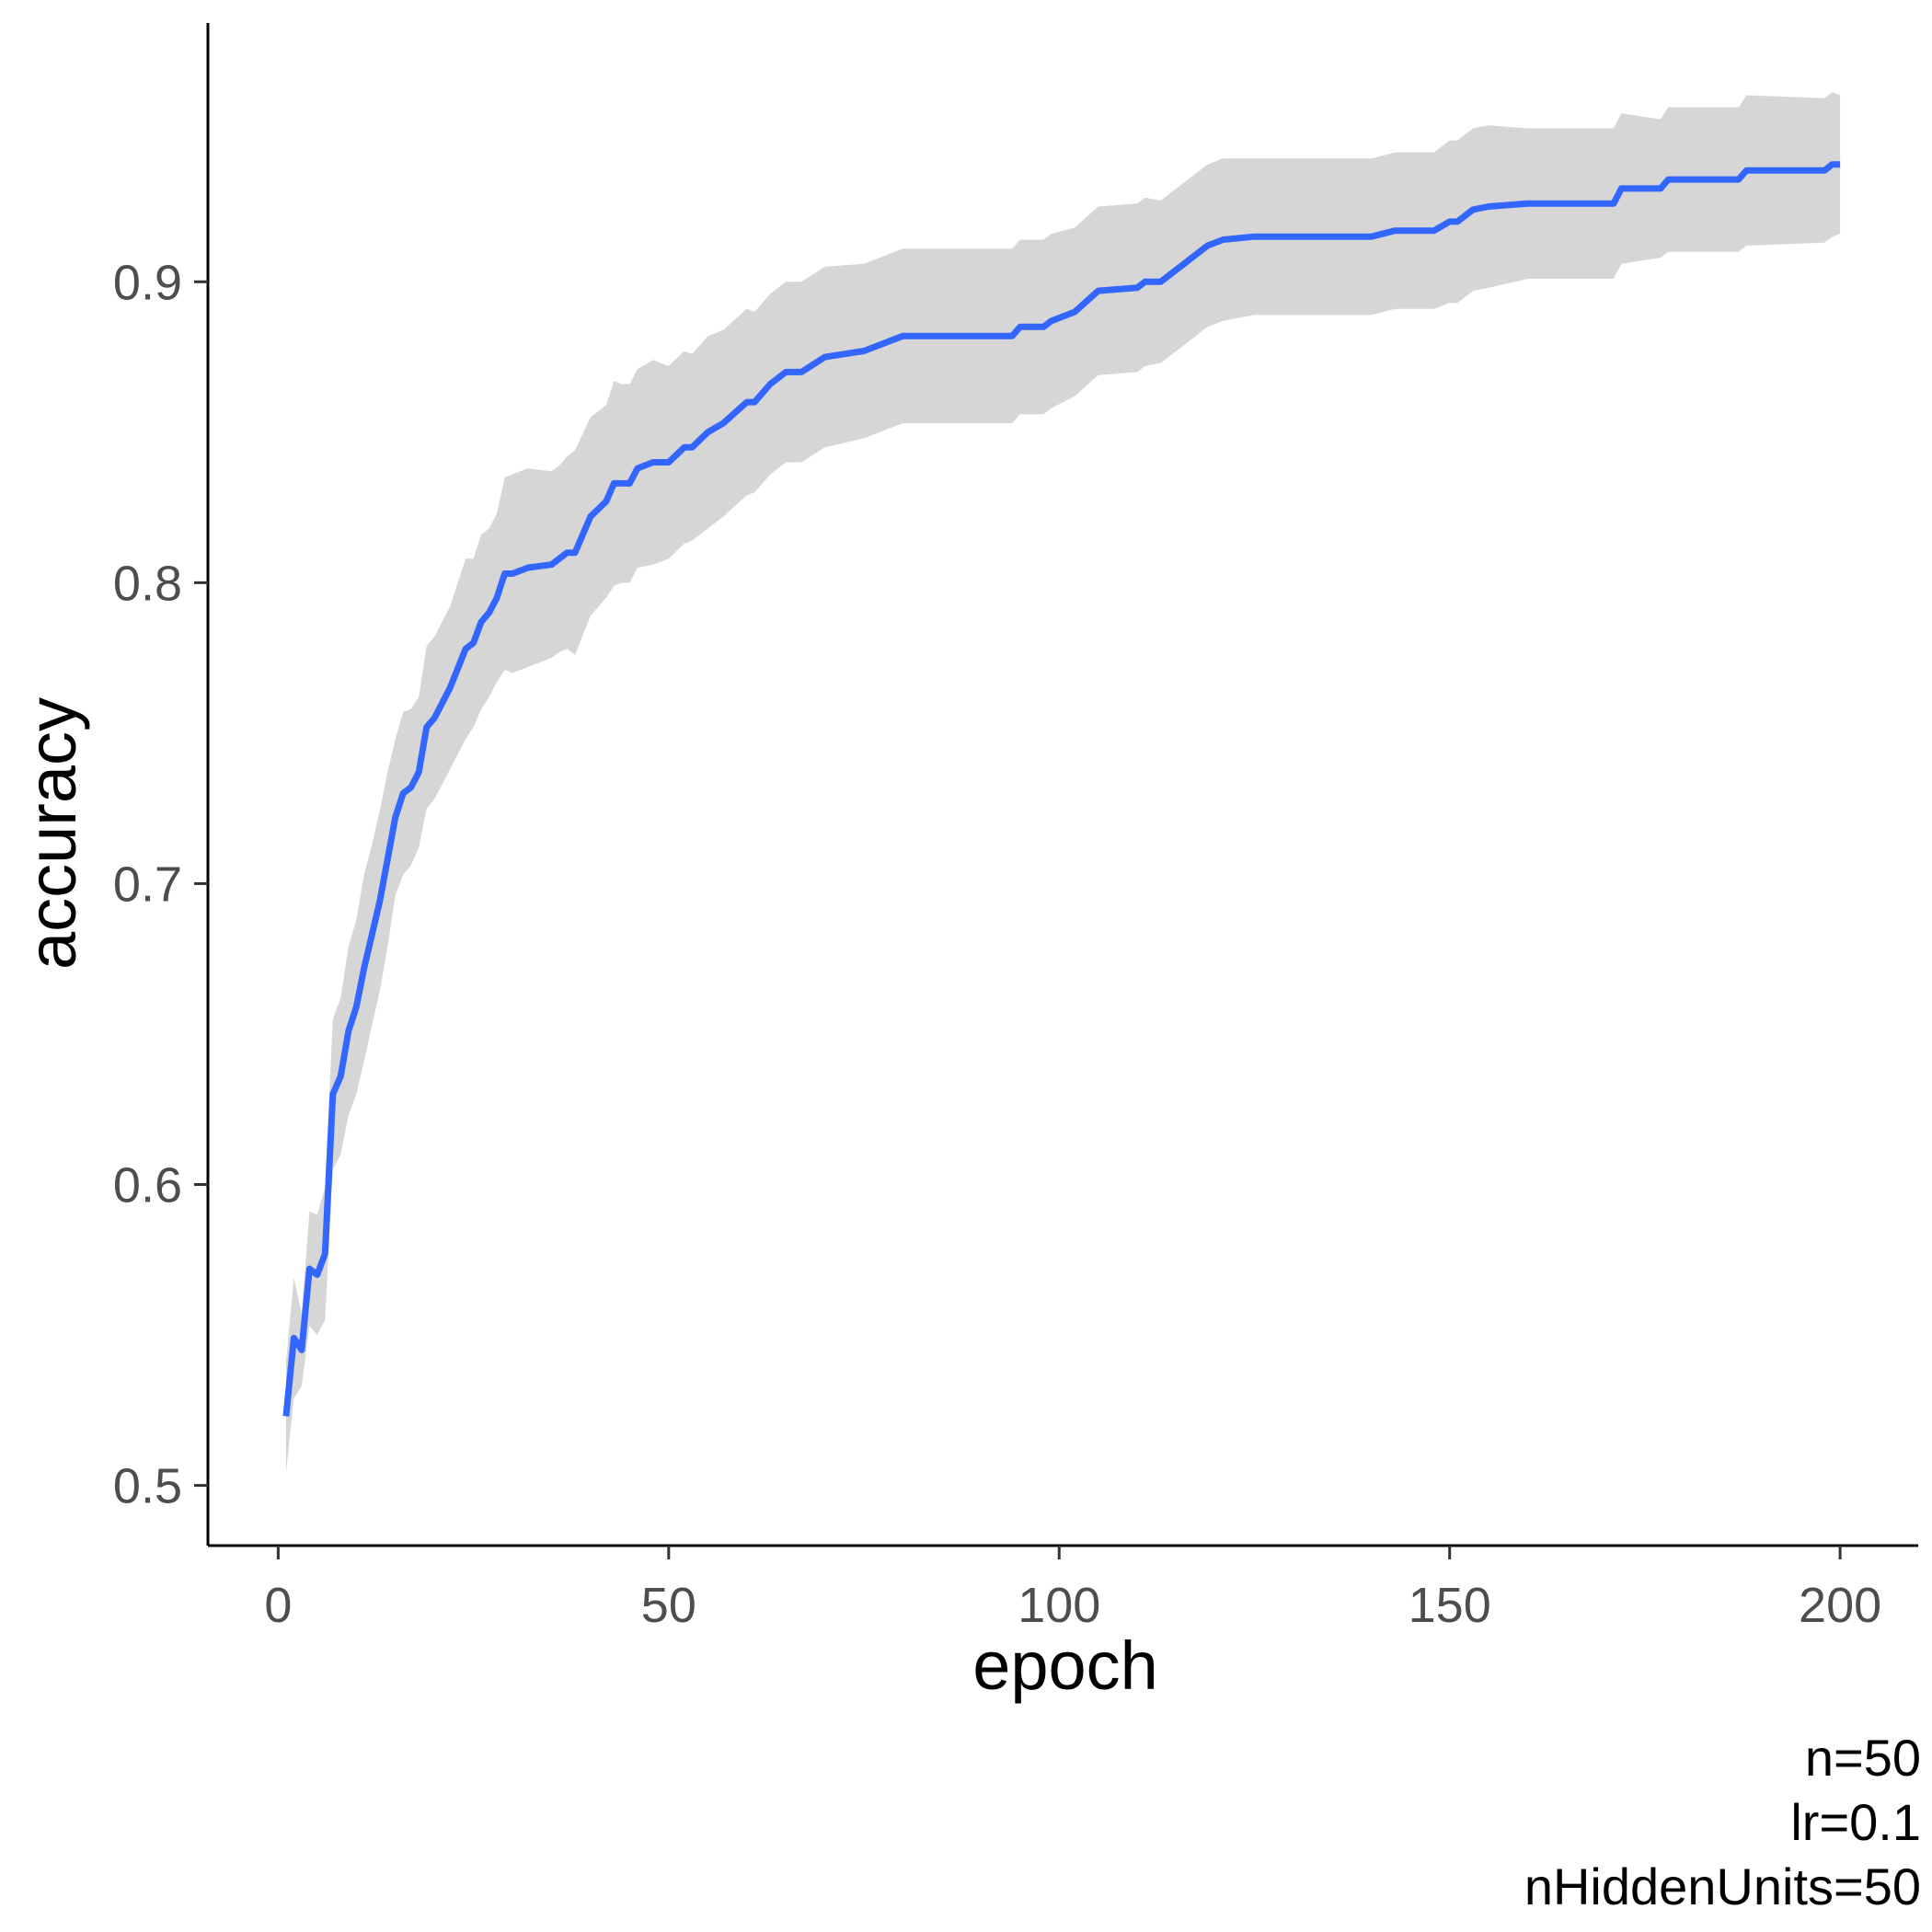  I want to click on caption-line-lr: lr=0.1, so click(1855, 1822).